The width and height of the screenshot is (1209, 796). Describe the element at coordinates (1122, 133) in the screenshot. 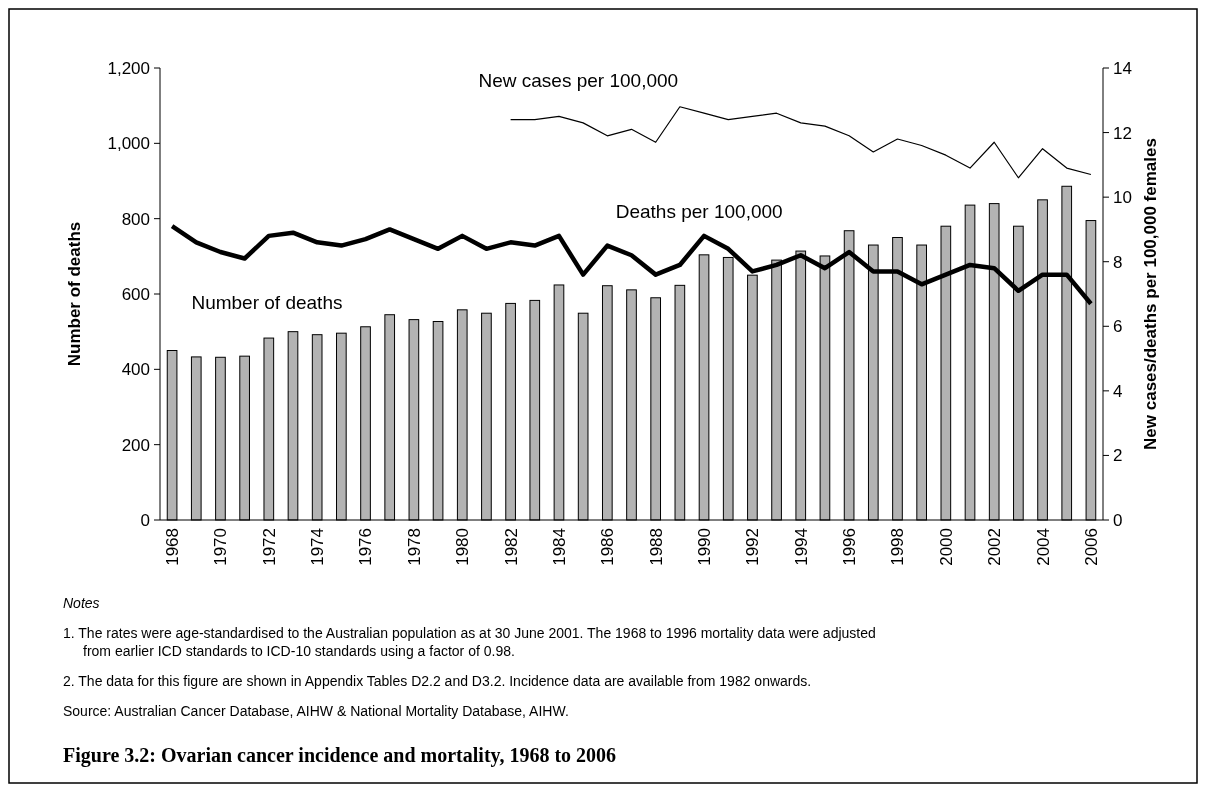

I see `y2-tick-label: 12` at that location.